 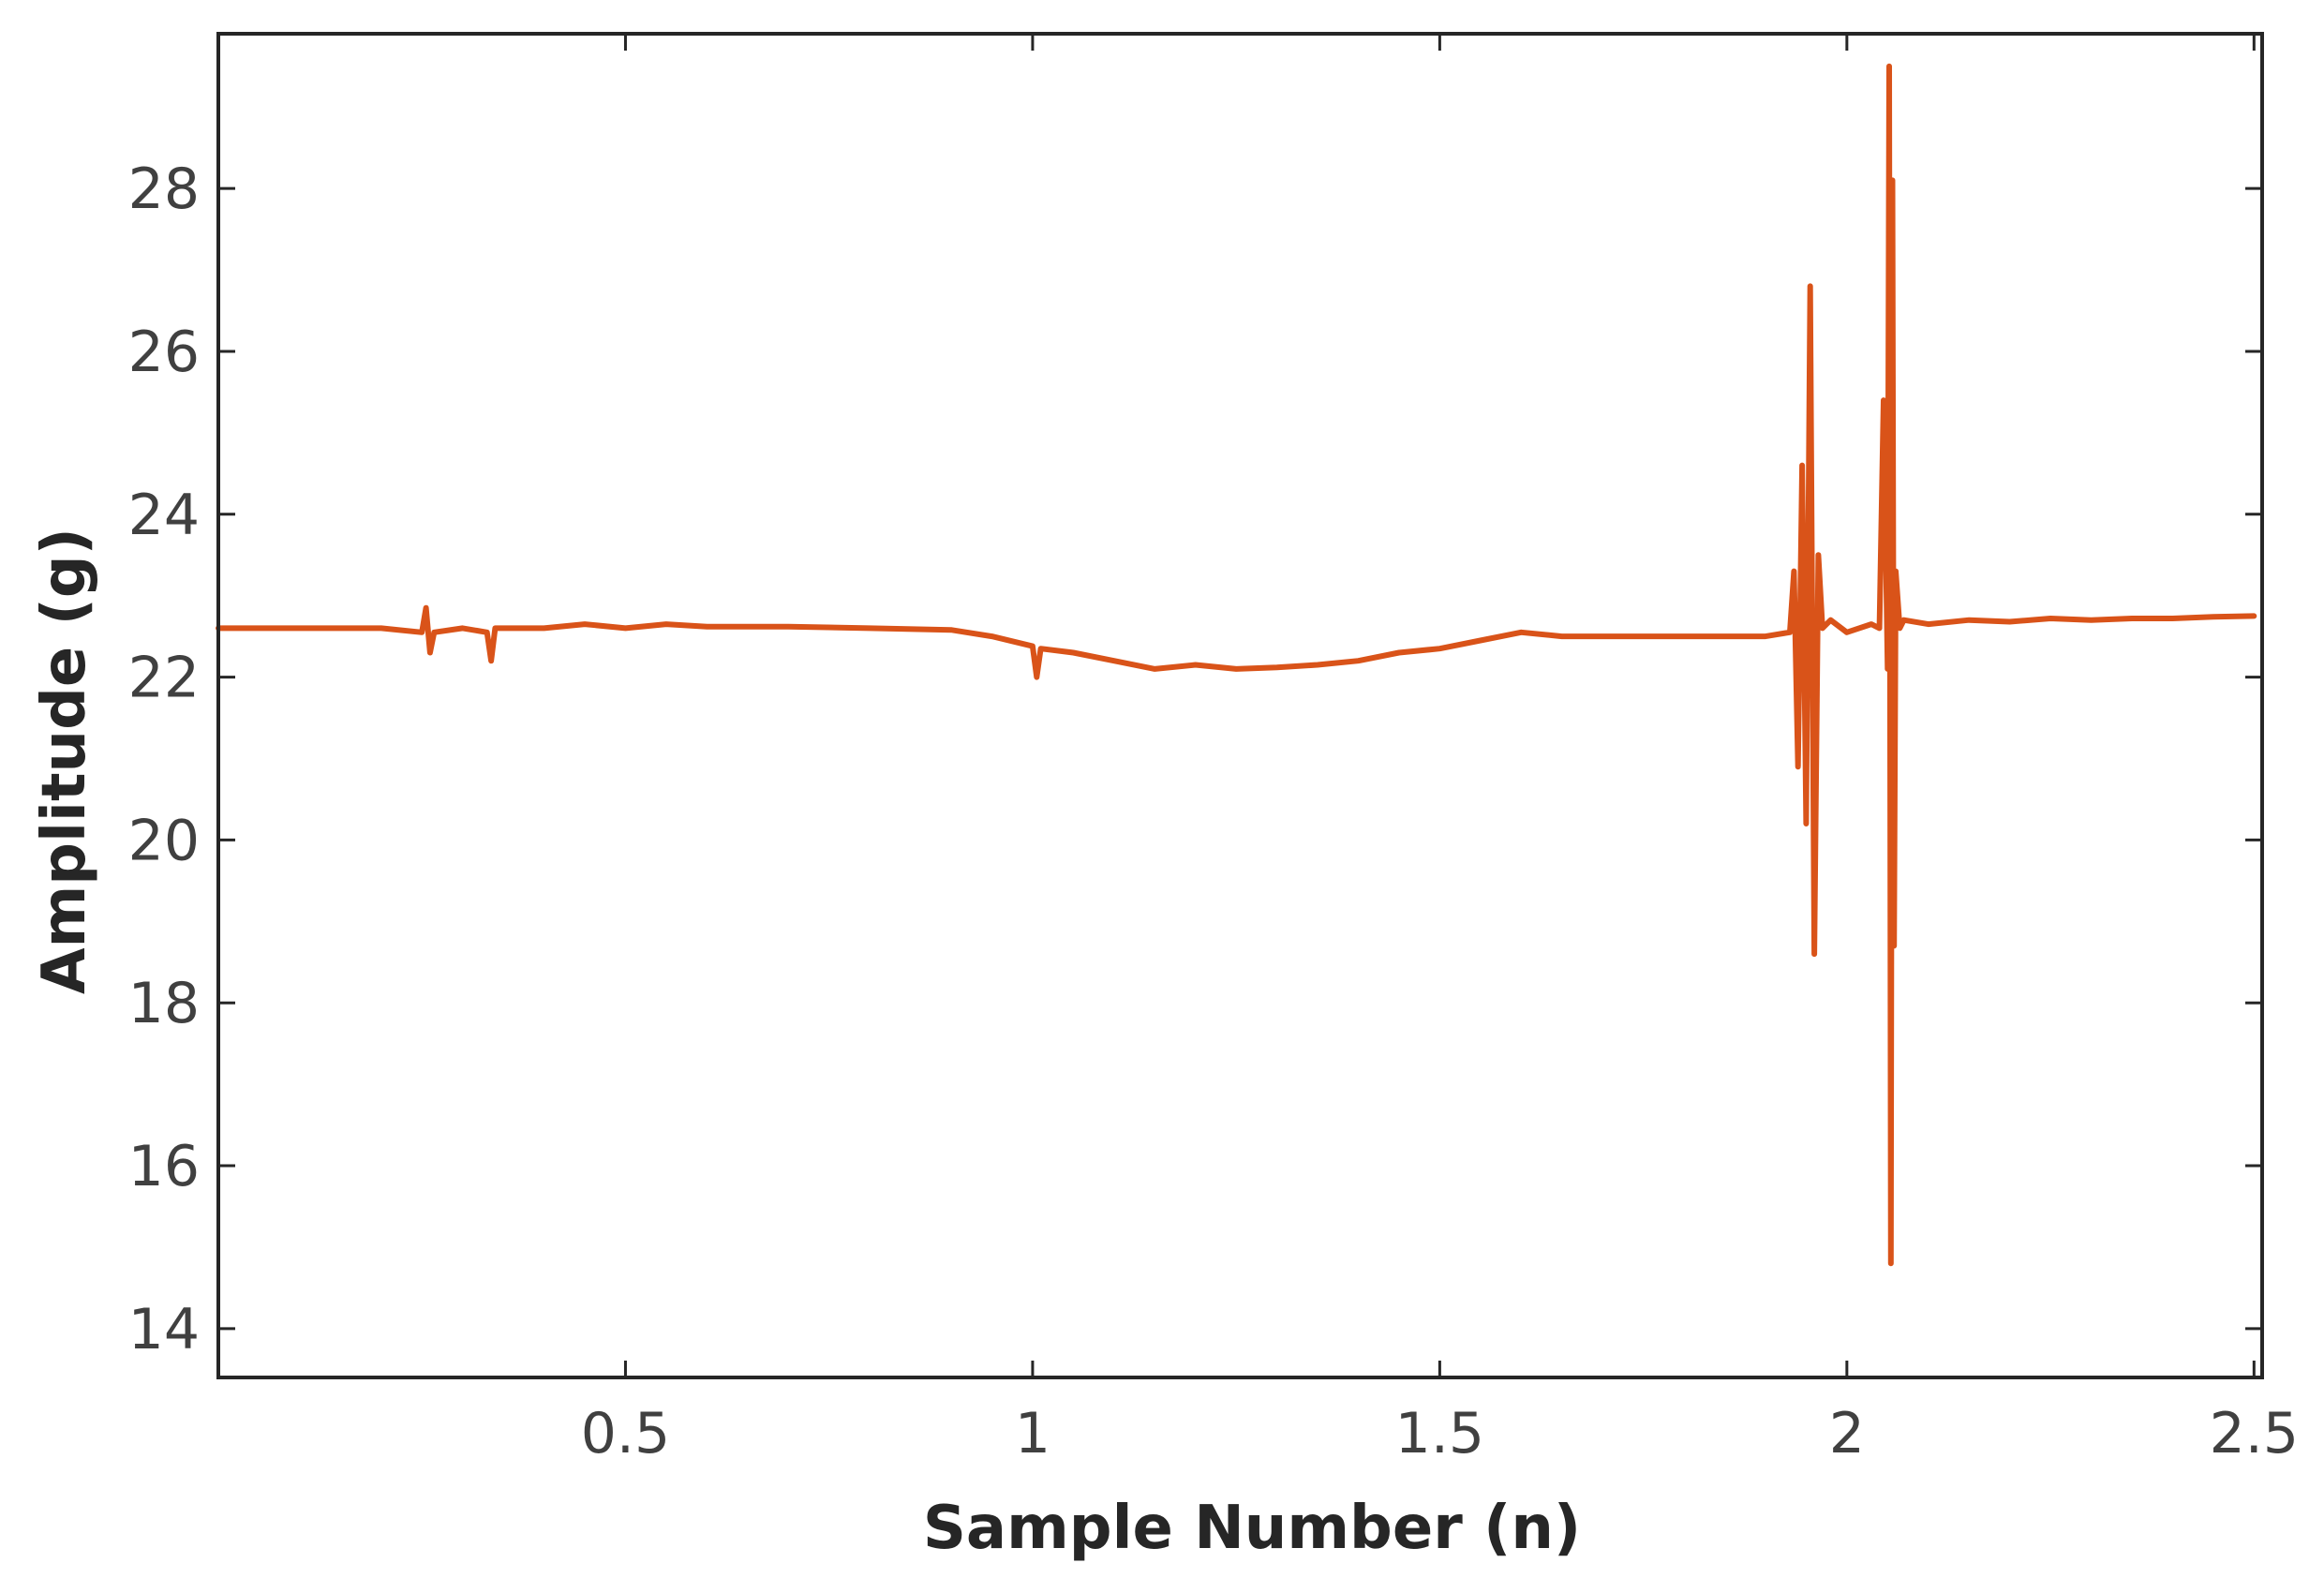 What do you see at coordinates (1847, 1434) in the screenshot?
I see `x-tick-label: 2` at bounding box center [1847, 1434].